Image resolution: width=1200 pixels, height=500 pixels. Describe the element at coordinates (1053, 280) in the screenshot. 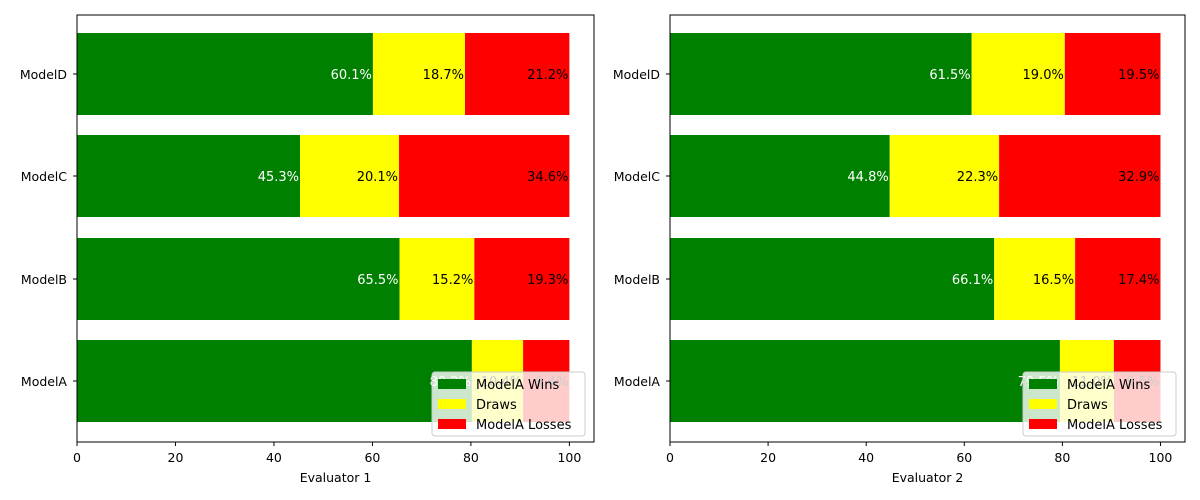

I see `value-label-draws-modelb: 16.5%` at that location.